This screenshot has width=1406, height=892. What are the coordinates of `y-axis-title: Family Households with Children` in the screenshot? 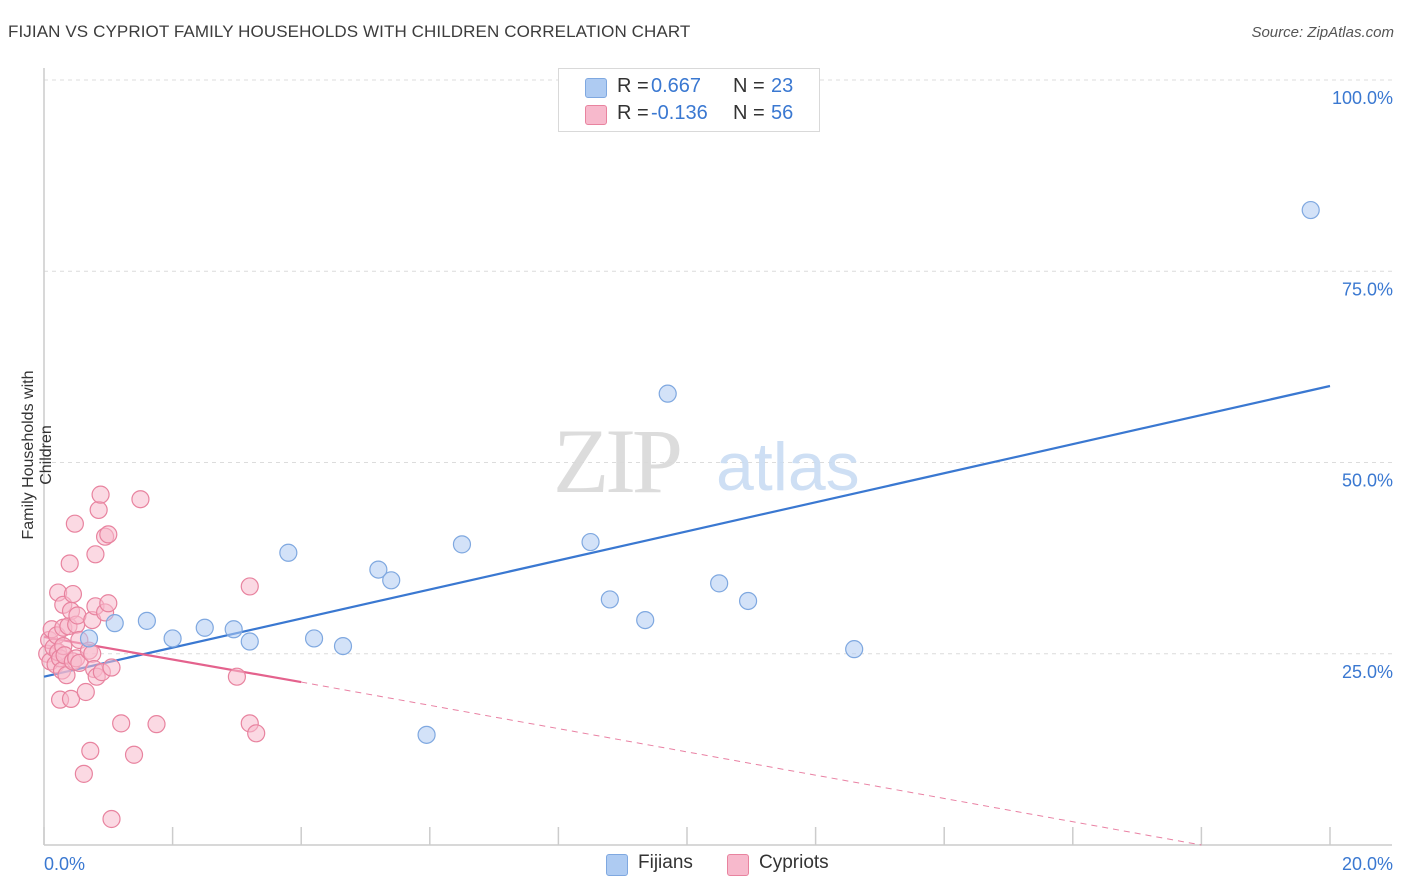 It's located at (37, 455).